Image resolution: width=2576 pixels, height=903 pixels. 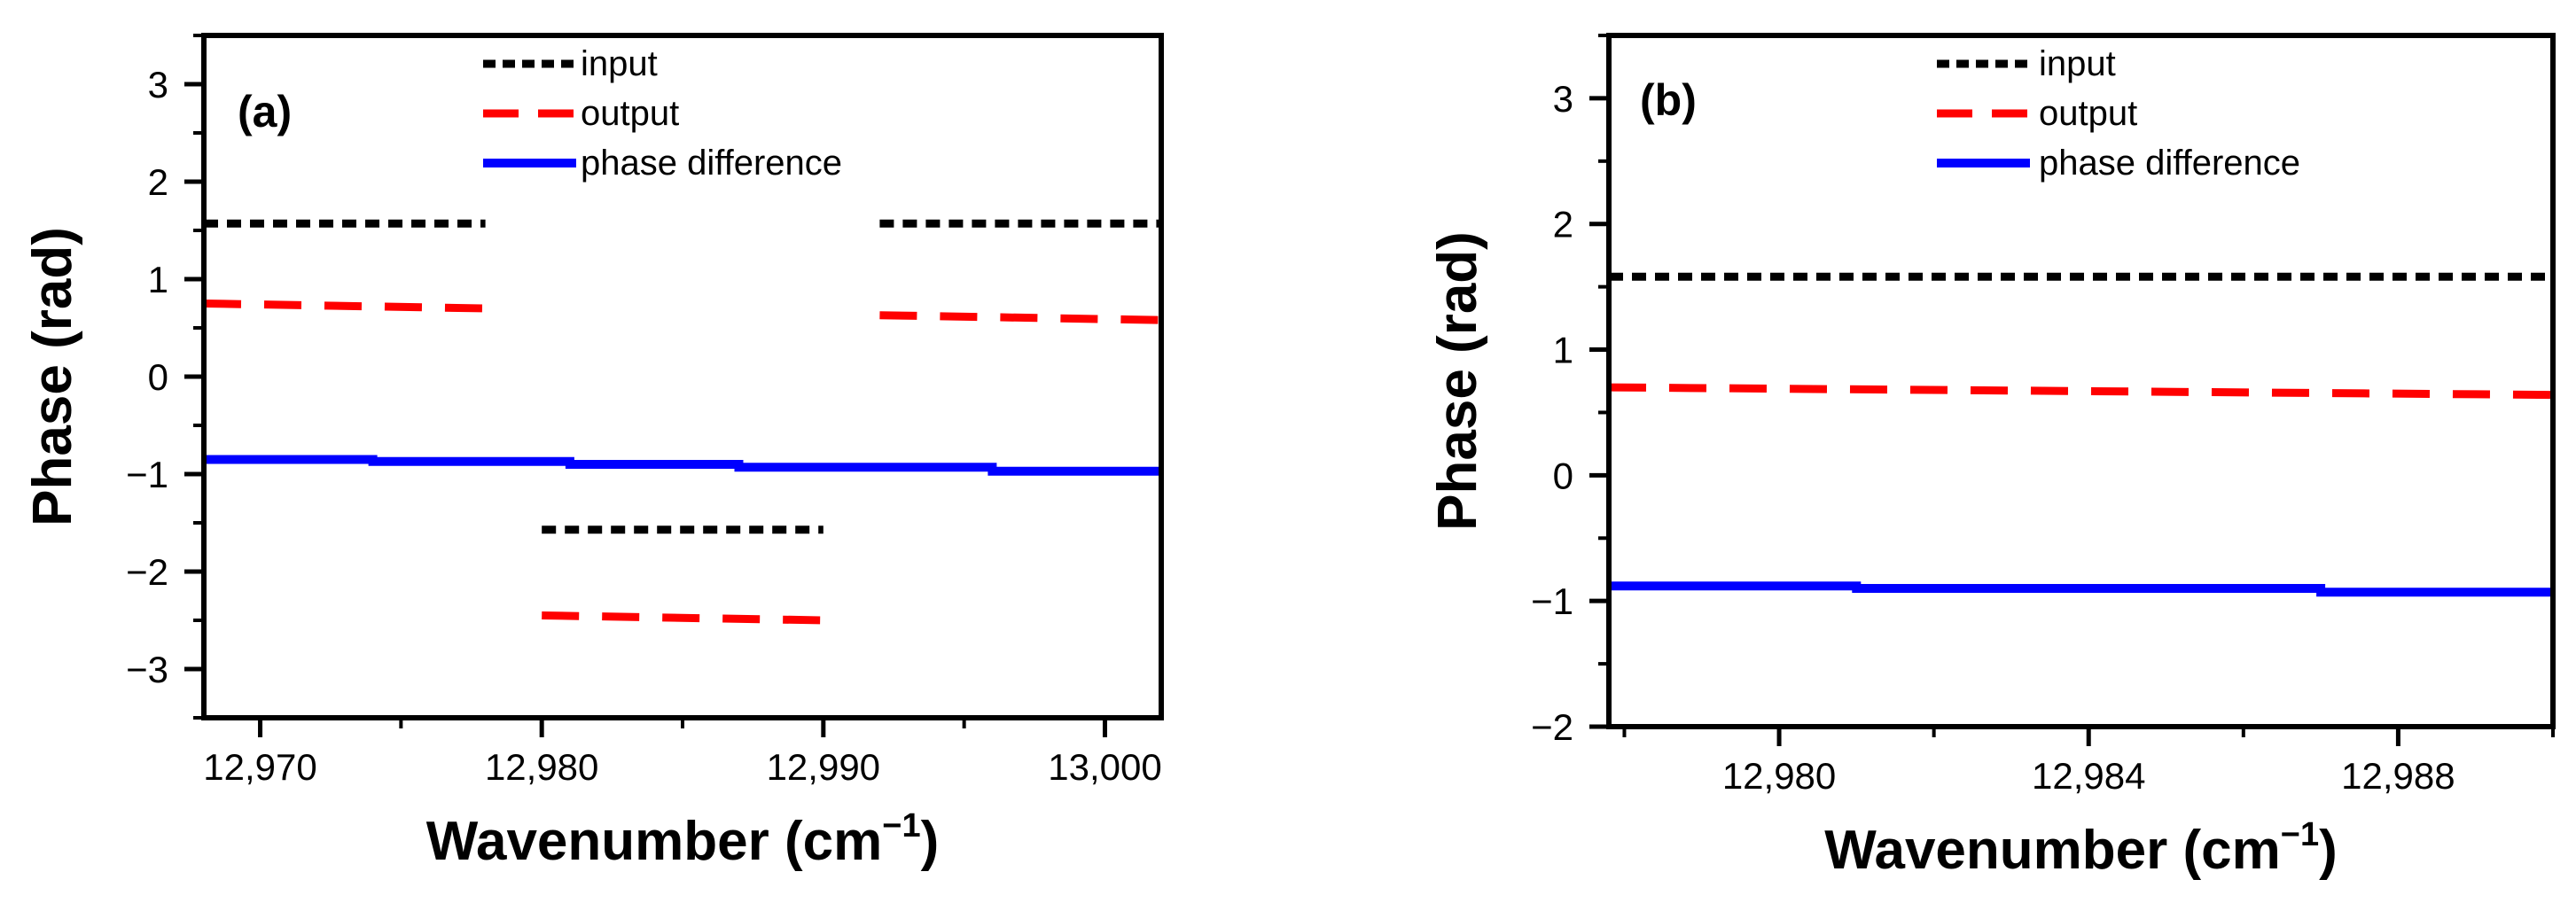 I want to click on x-tick-label: 12,990, so click(x=823, y=767).